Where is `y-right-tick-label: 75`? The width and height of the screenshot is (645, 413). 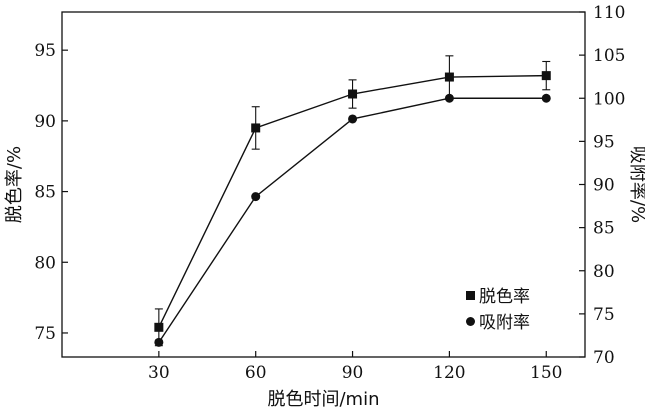 y-right-tick-label: 75 is located at coordinates (604, 315).